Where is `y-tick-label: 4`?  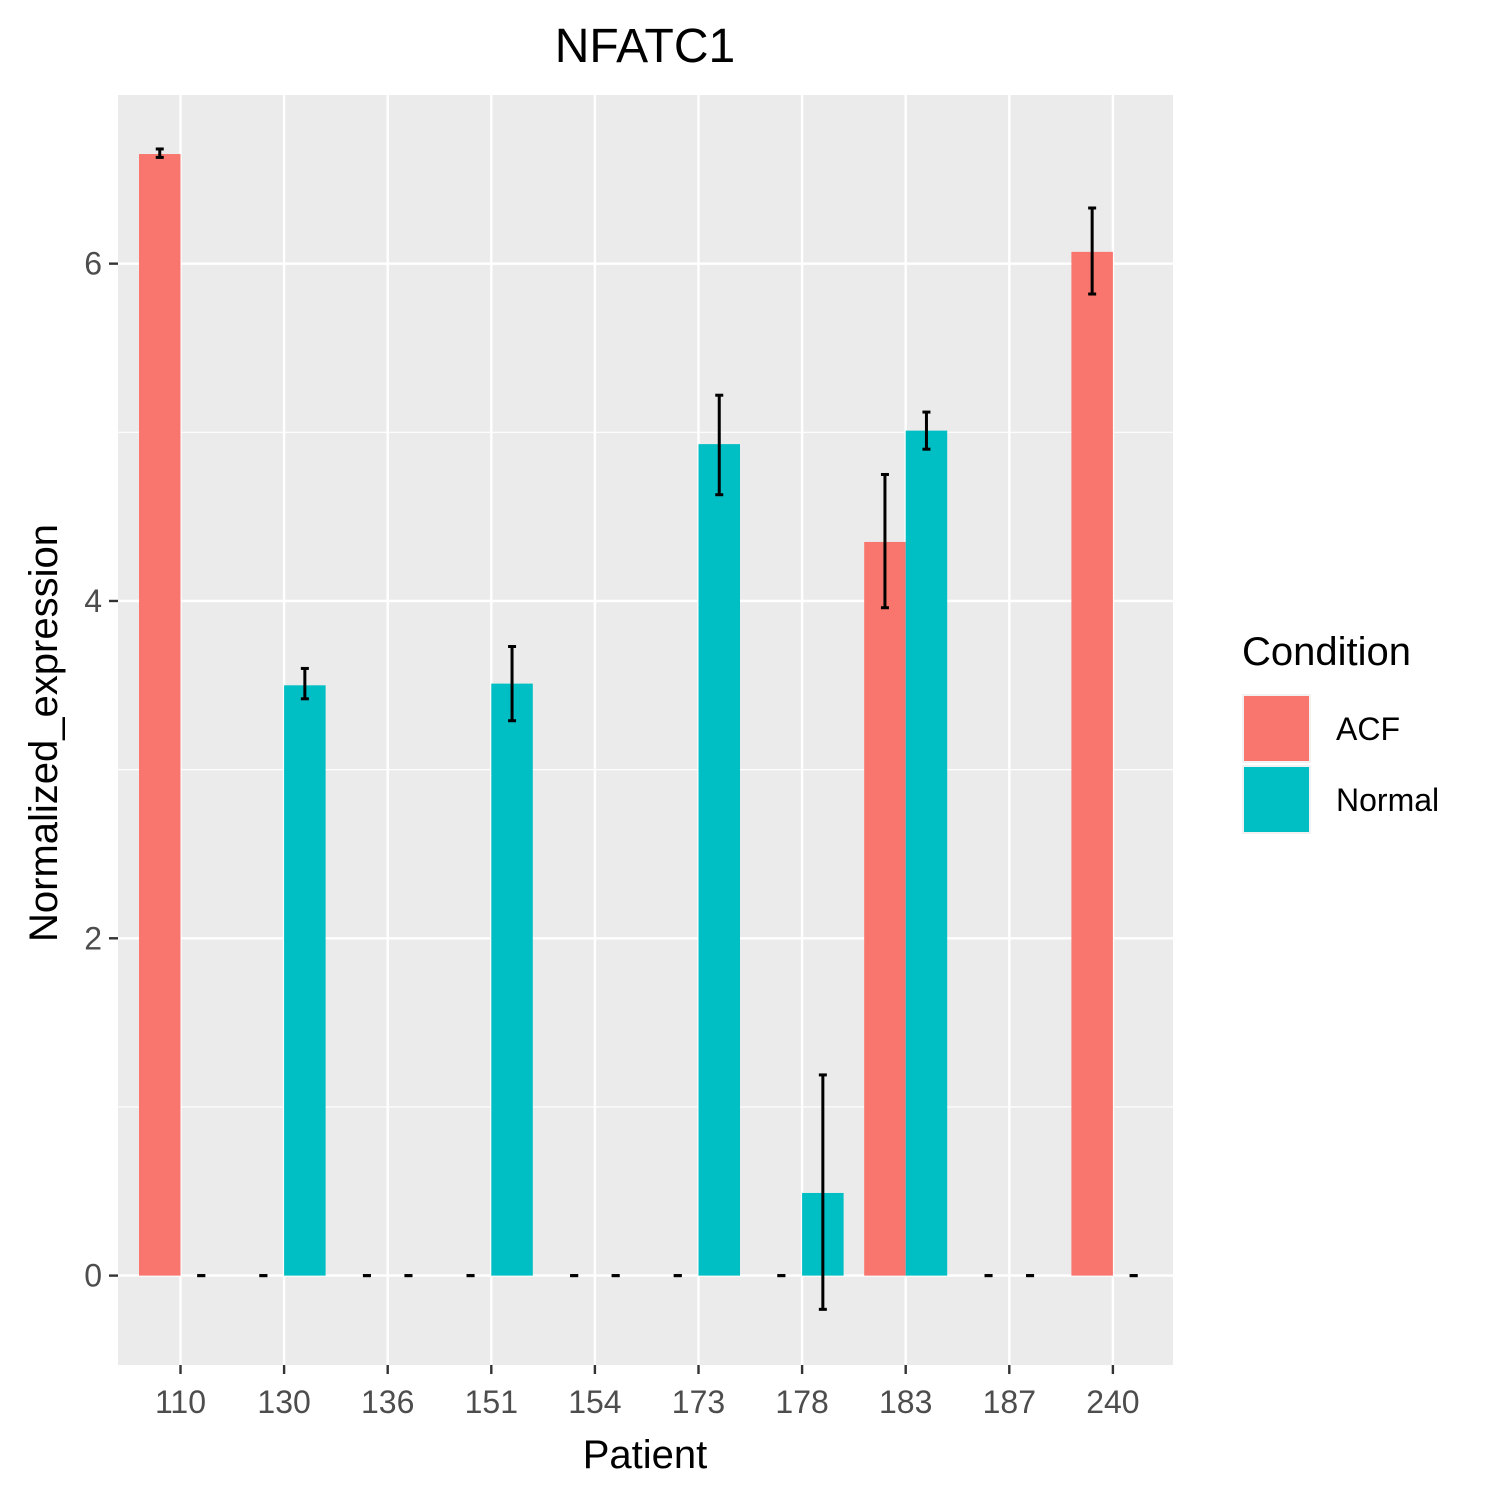
y-tick-label: 4 is located at coordinates (93, 601).